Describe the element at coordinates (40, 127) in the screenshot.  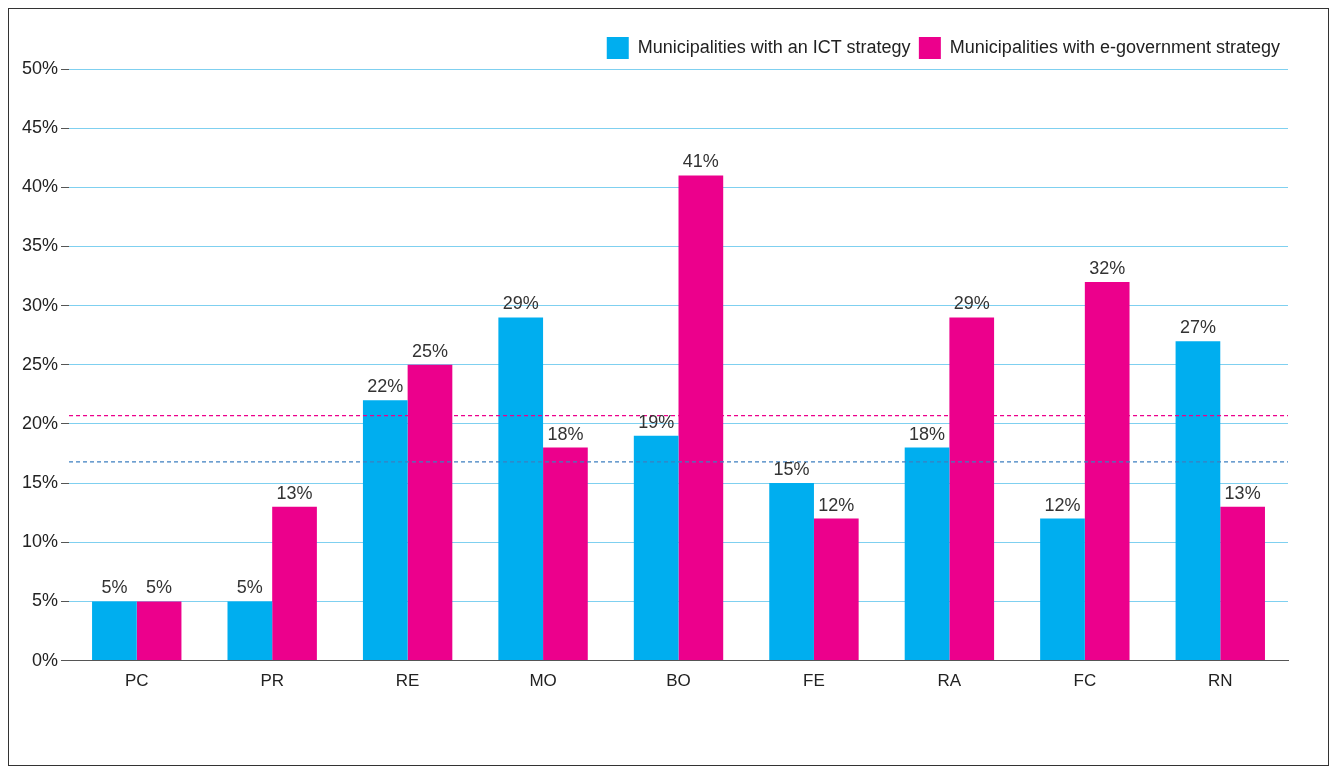
I see `y-tick-label: 45%` at that location.